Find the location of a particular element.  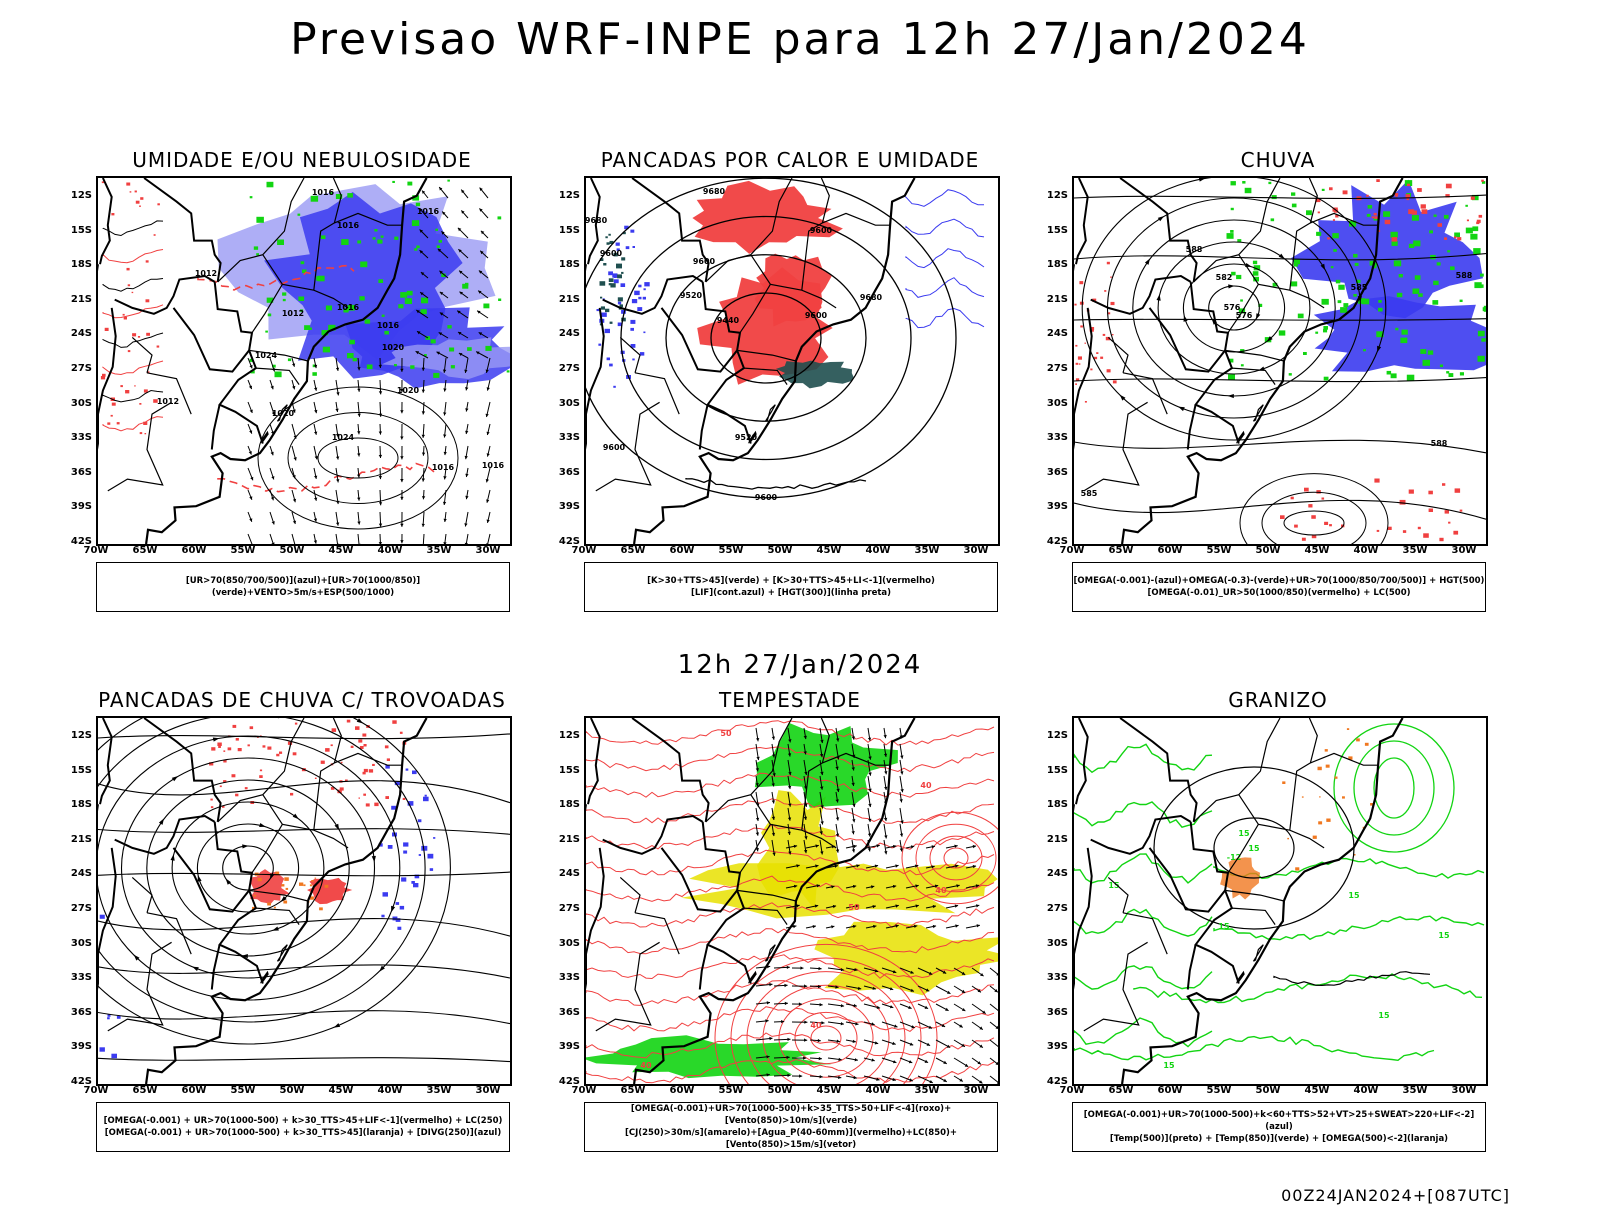

longitude-tick: 30W is located at coordinates (976, 1090).